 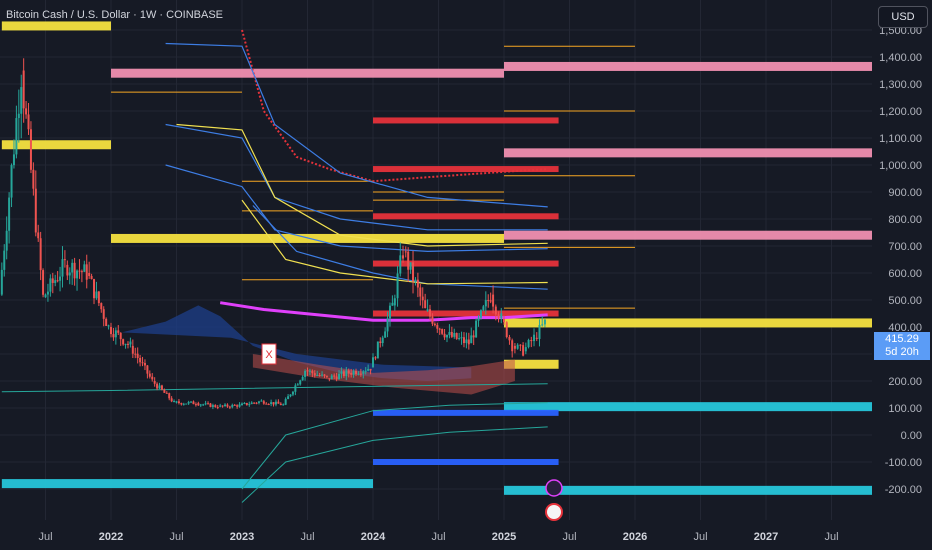 I want to click on last-price-tag: 415.29 5d 20h, so click(x=902, y=346).